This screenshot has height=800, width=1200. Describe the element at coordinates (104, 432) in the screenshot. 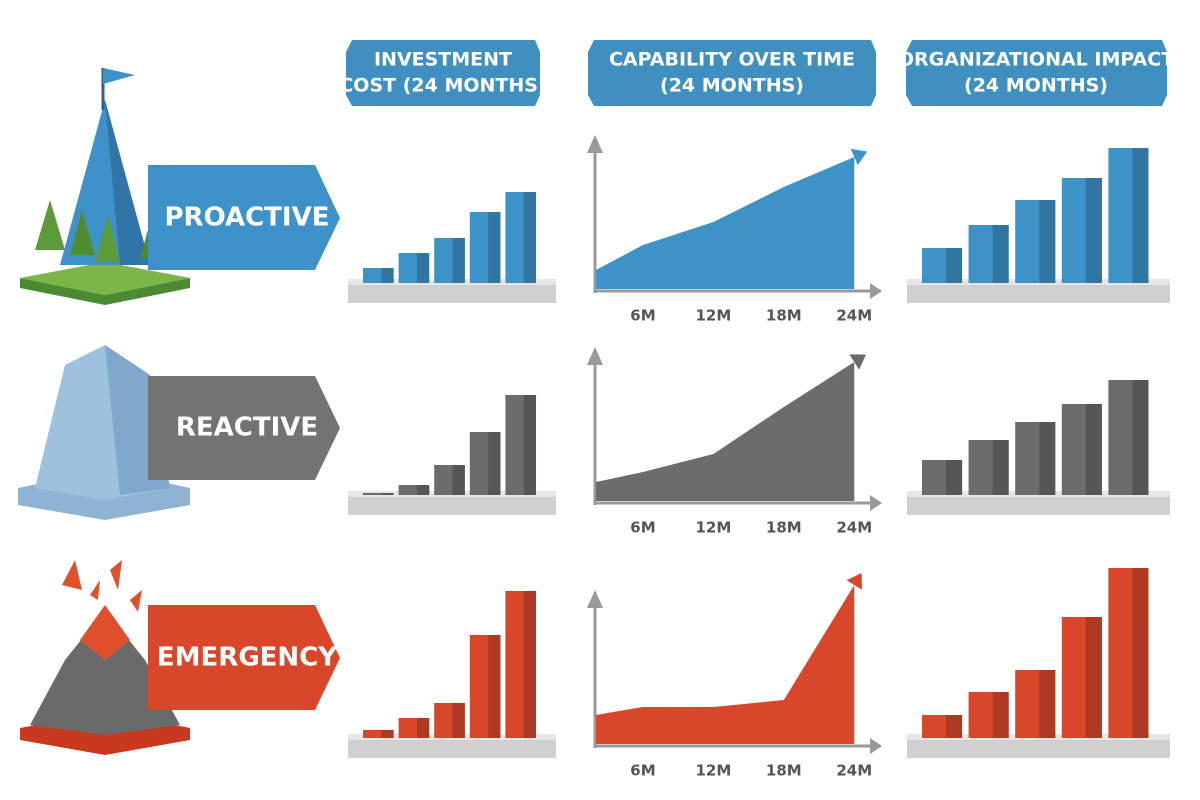

I see `rock-icon` at that location.